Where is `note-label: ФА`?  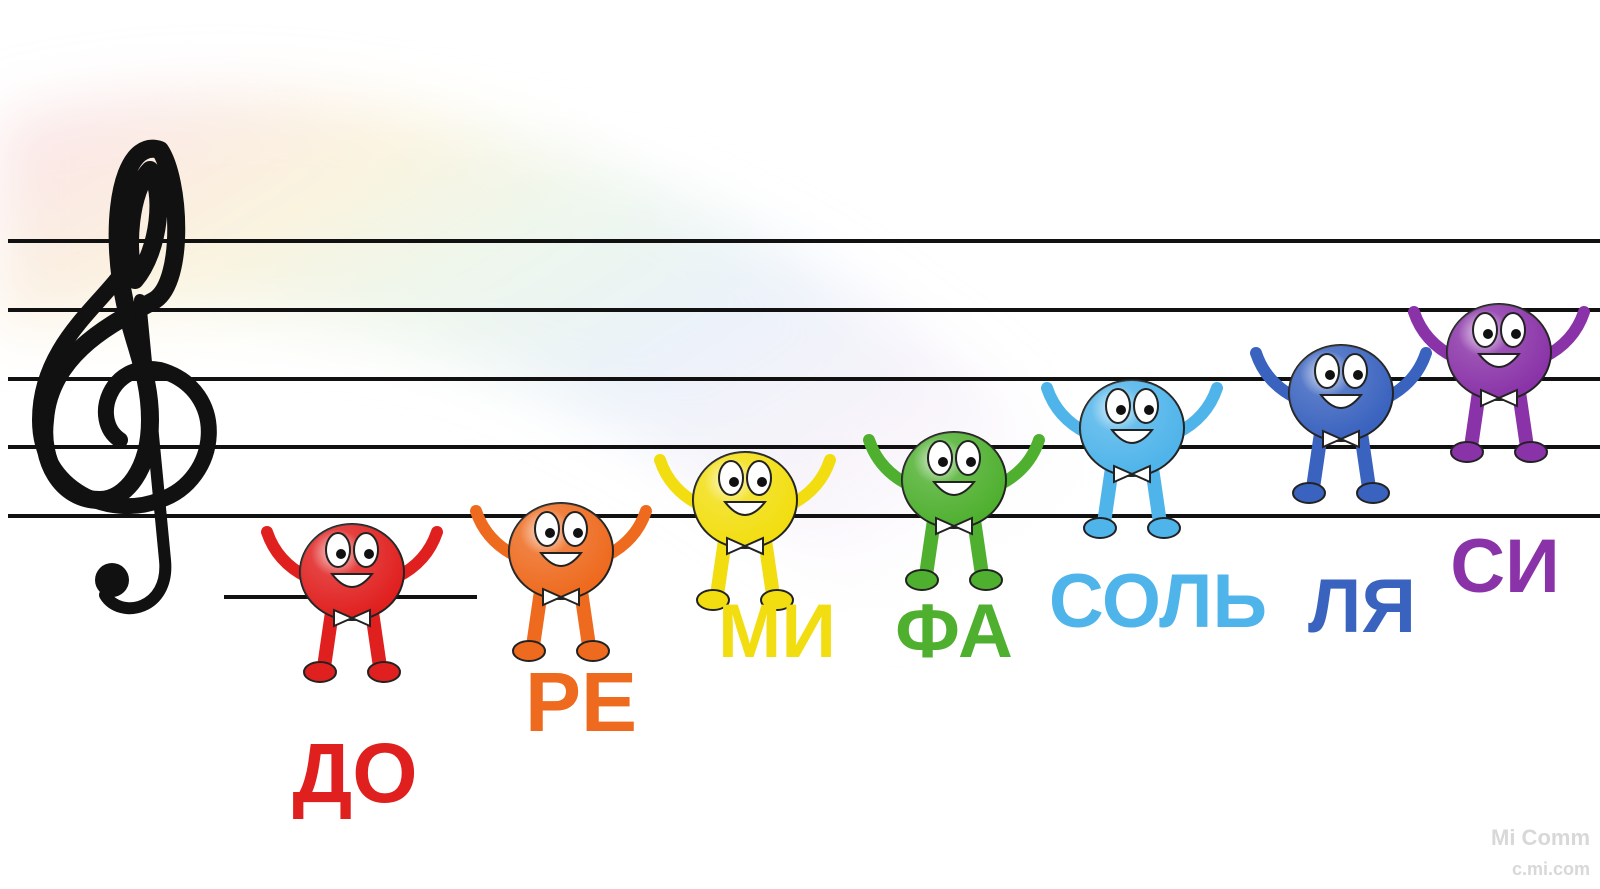
note-label: ФА is located at coordinates (954, 631).